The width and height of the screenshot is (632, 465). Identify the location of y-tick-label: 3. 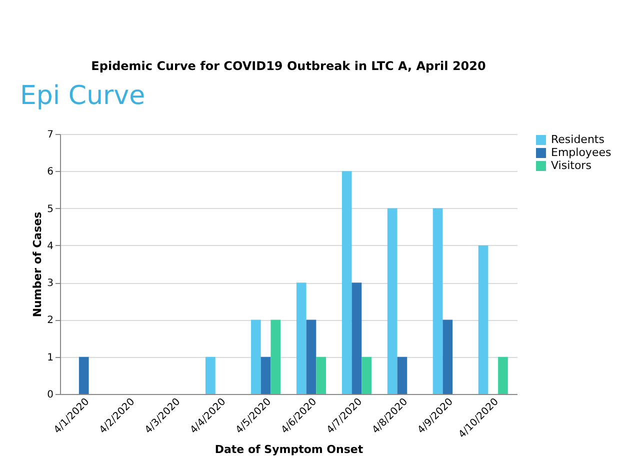
(50, 284).